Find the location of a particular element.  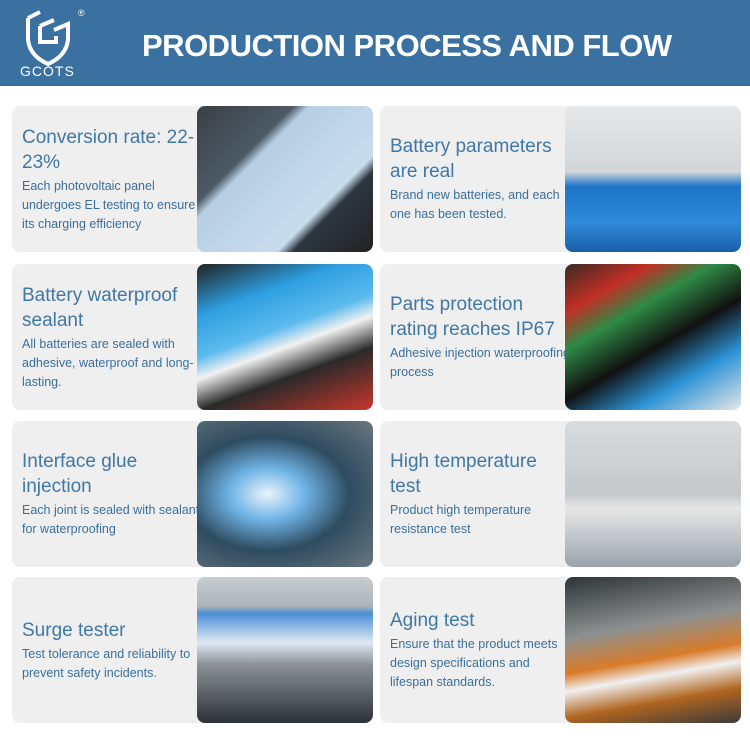

registered-mark: ® is located at coordinates (81, 13).